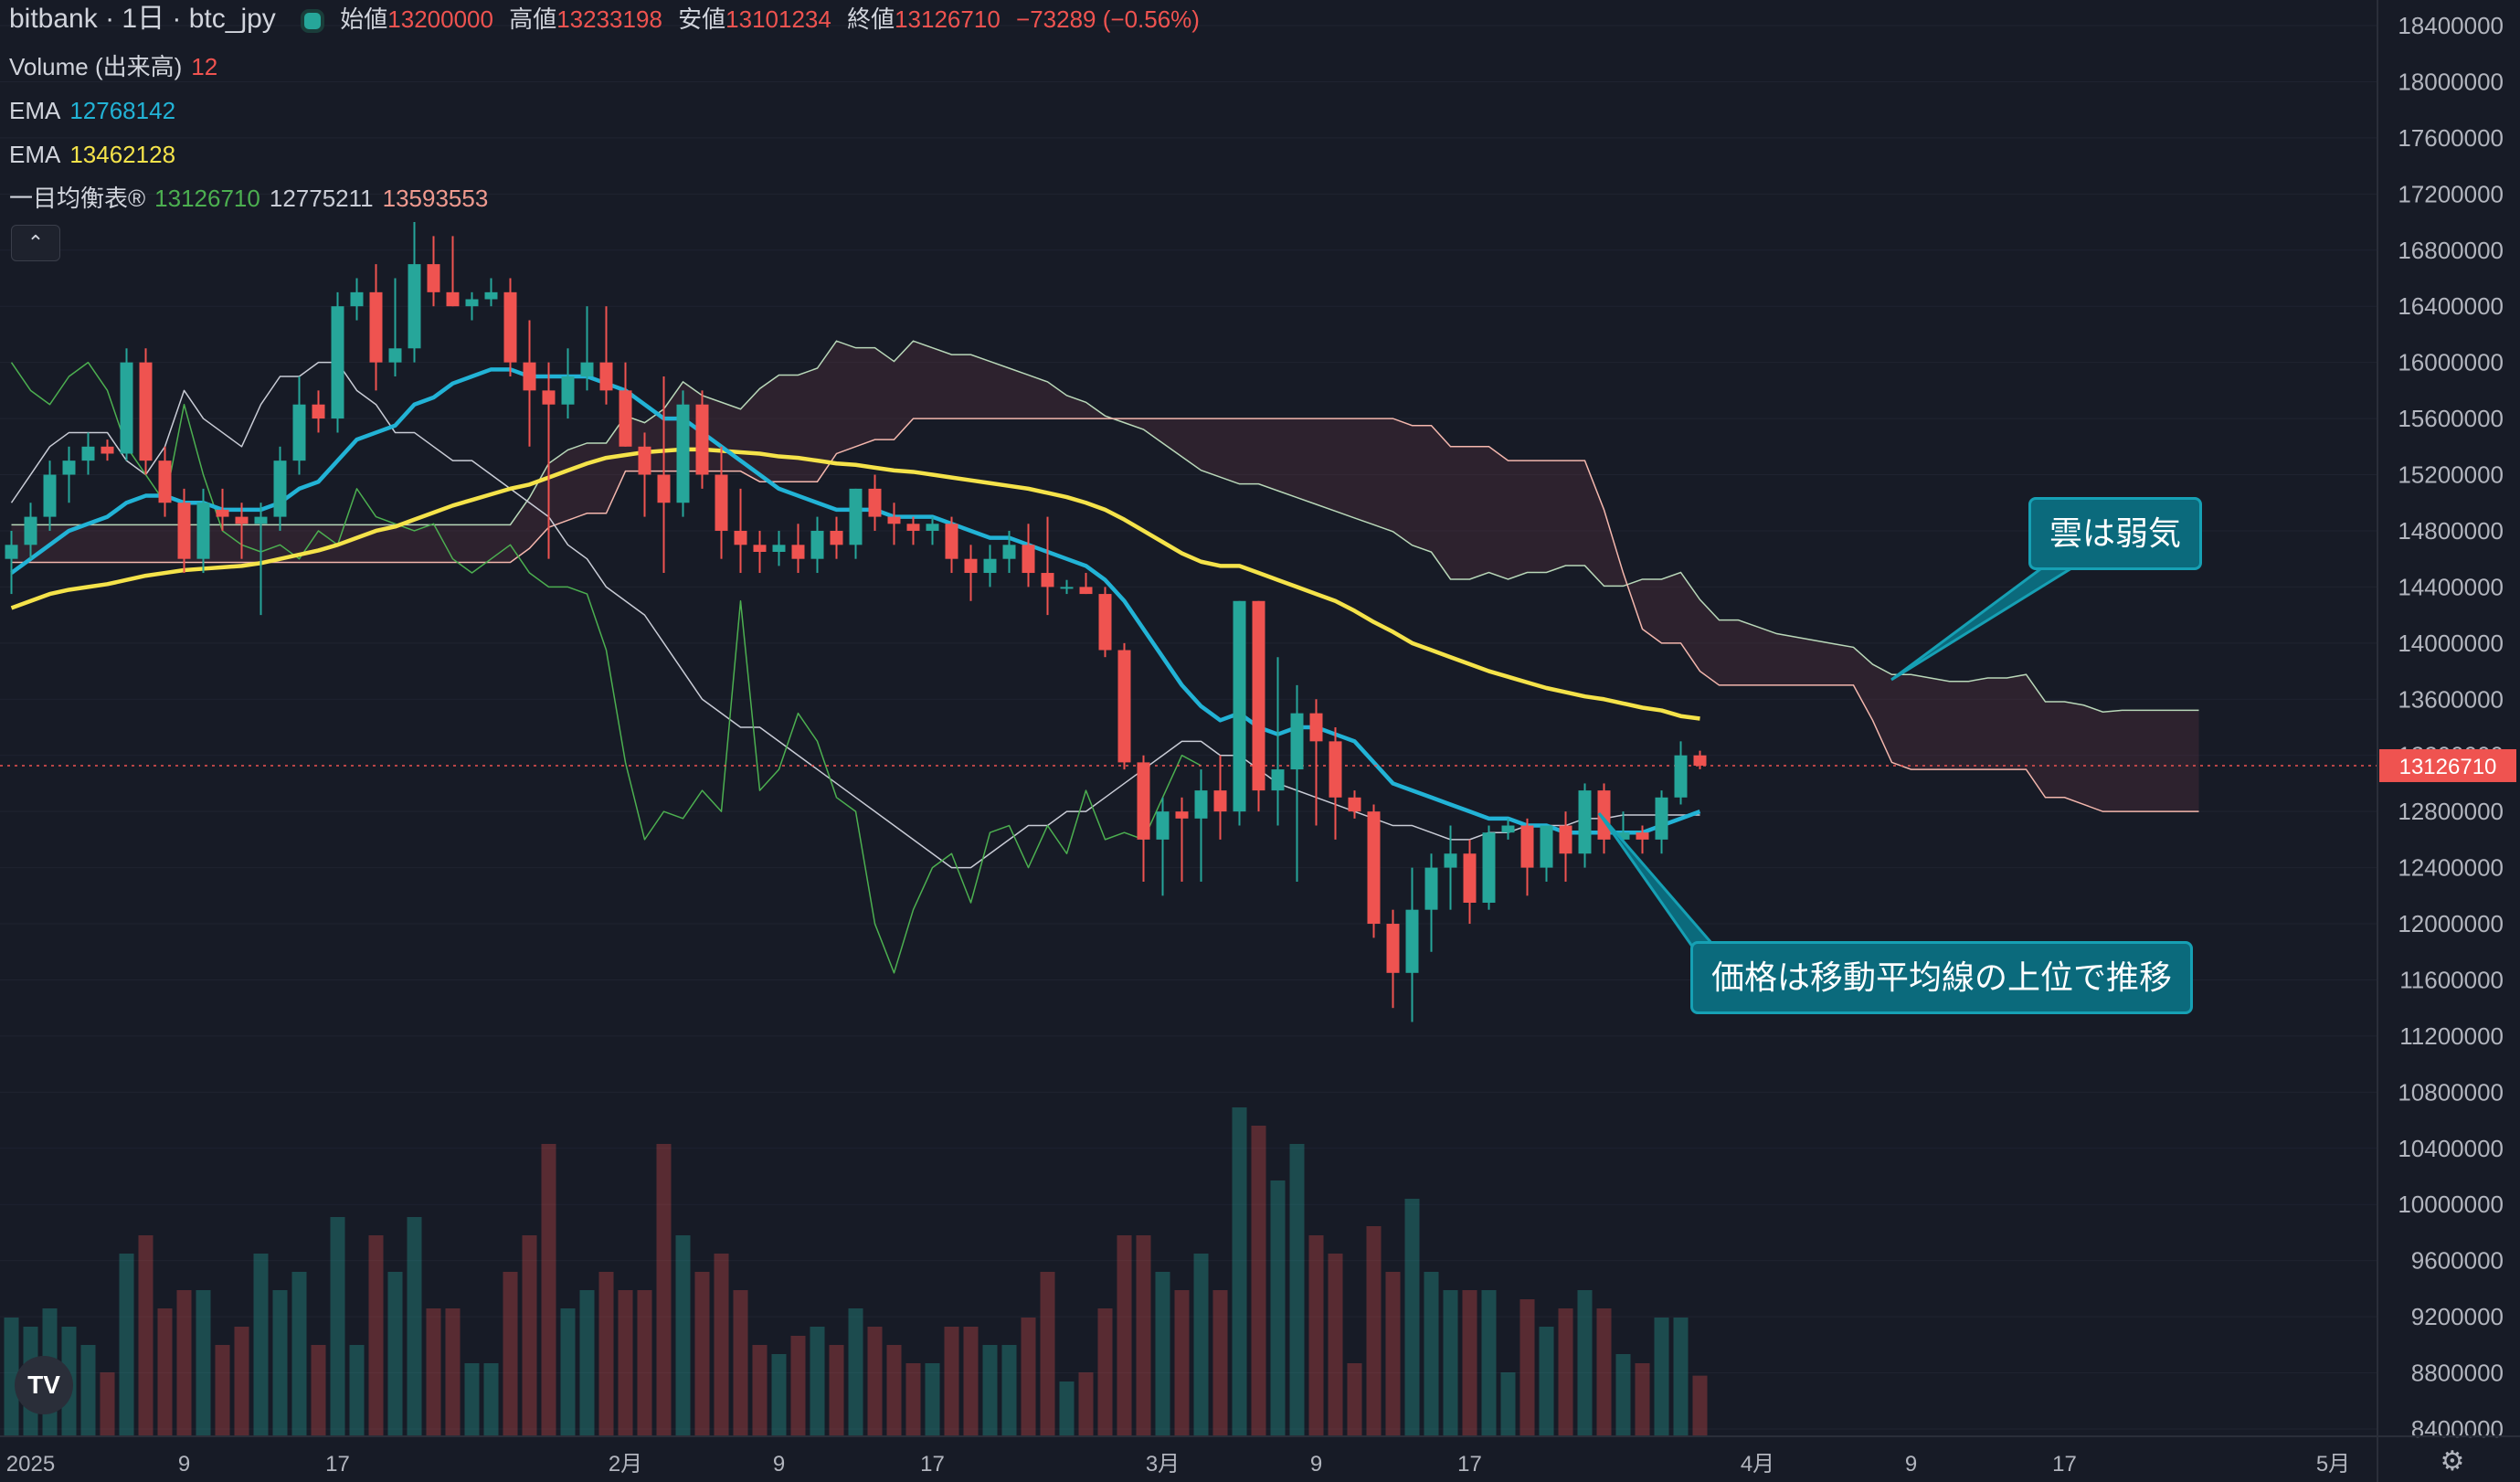  Describe the element at coordinates (2452, 979) in the screenshot. I see `price-tick-label: 11600000` at that location.